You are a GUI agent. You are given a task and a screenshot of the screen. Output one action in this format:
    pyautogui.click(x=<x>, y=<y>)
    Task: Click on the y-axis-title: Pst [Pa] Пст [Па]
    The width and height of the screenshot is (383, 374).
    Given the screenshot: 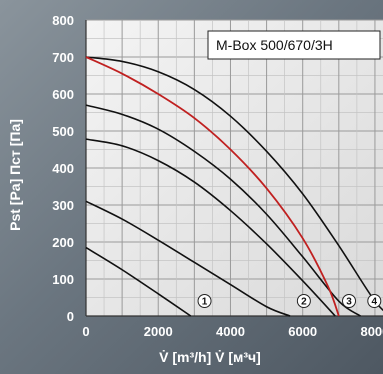 What is the action you would take?
    pyautogui.click(x=15, y=175)
    